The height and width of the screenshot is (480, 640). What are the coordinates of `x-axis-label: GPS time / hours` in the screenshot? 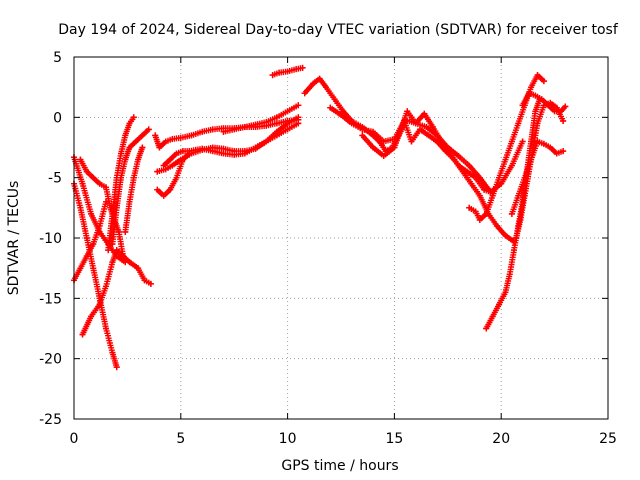 It's located at (339, 466).